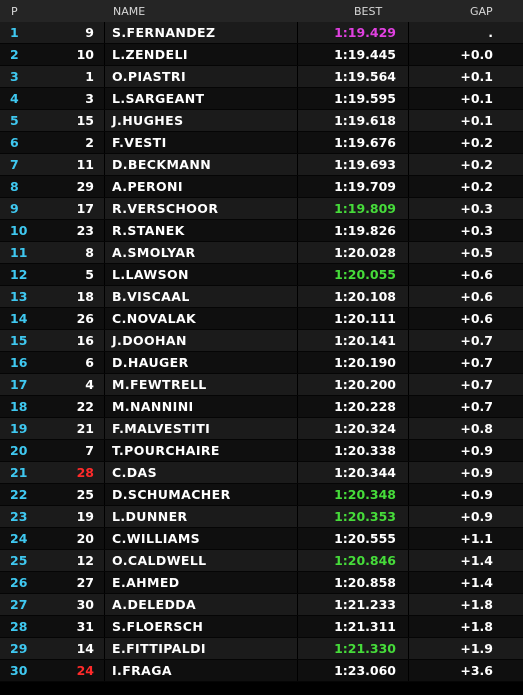  What do you see at coordinates (85, 120) in the screenshot?
I see `car-number-cell: 15` at bounding box center [85, 120].